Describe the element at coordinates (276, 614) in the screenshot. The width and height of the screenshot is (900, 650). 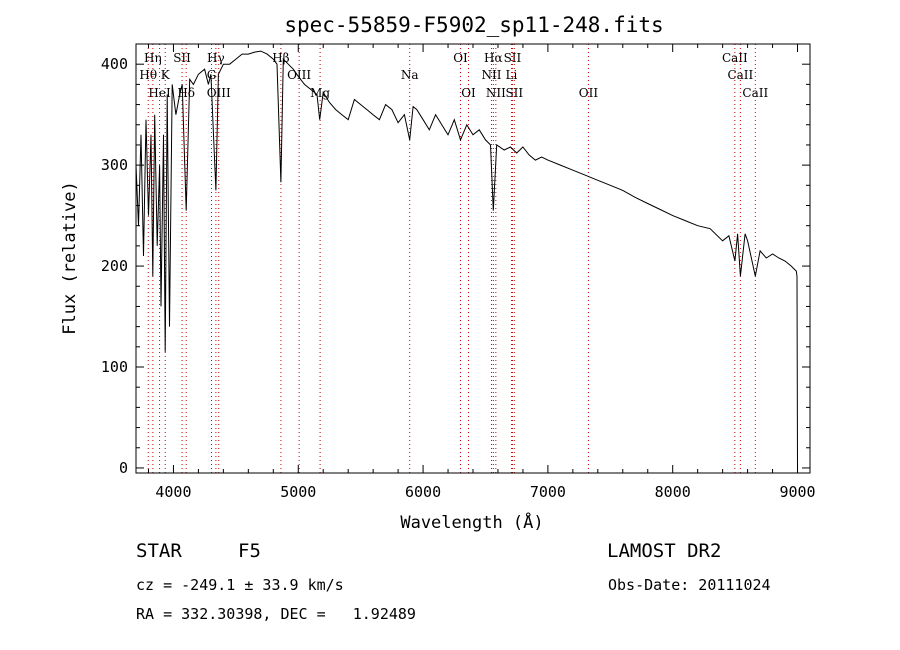
I see `coordinates-text: RA = 332.30398, DEC = 1.92489` at that location.